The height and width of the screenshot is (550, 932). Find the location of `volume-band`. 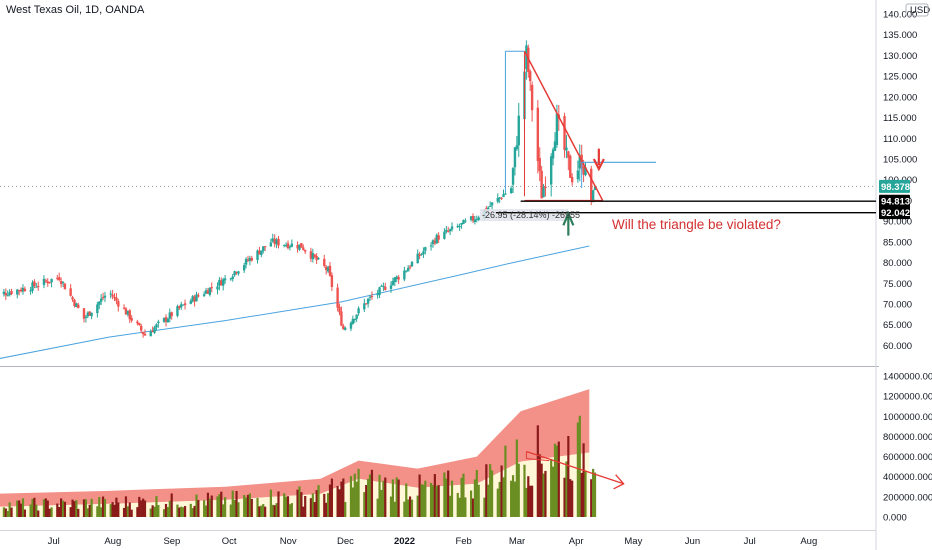

volume-band is located at coordinates (295, 453).